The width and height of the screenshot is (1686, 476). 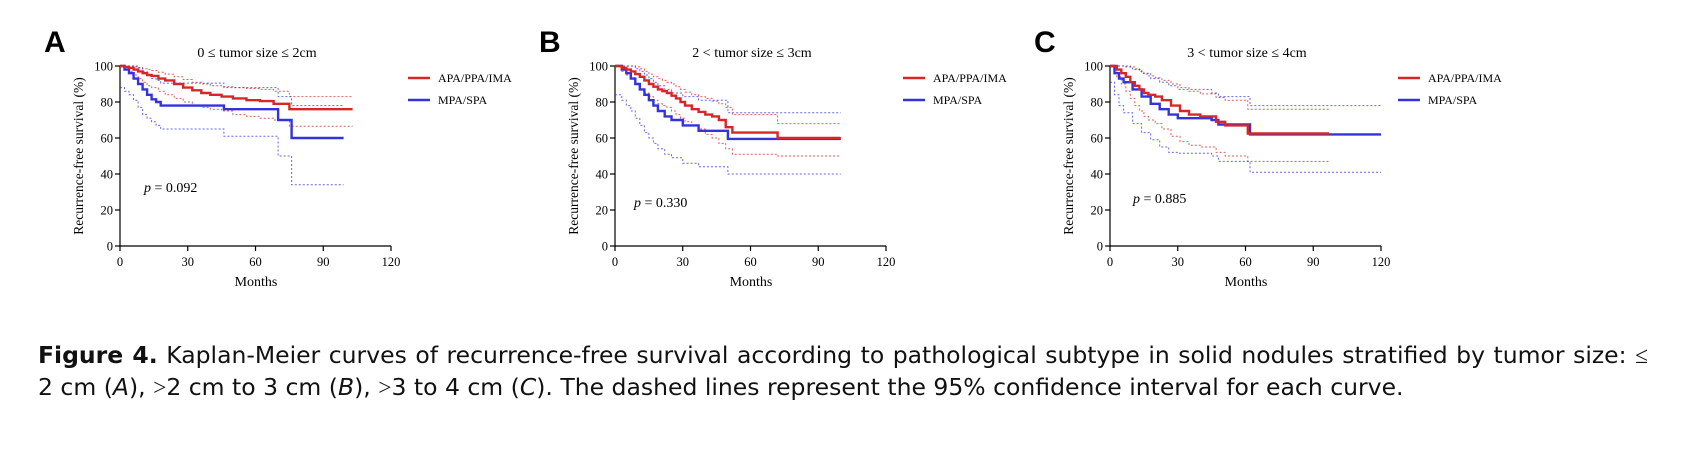 I want to click on panel-title: 3 < tumor size ≤ 4cm, so click(x=1247, y=53).